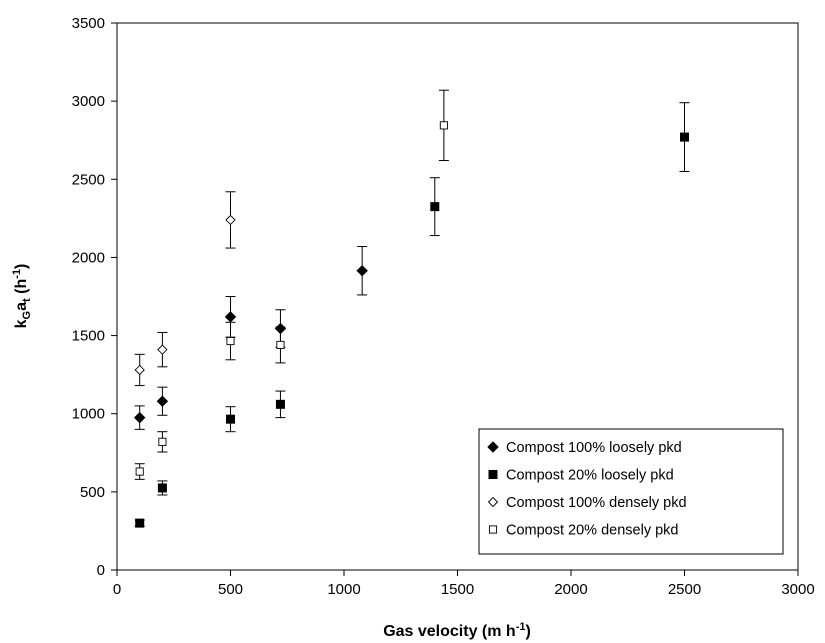 The width and height of the screenshot is (825, 643). I want to click on y-tick-label: 0, so click(101, 570).